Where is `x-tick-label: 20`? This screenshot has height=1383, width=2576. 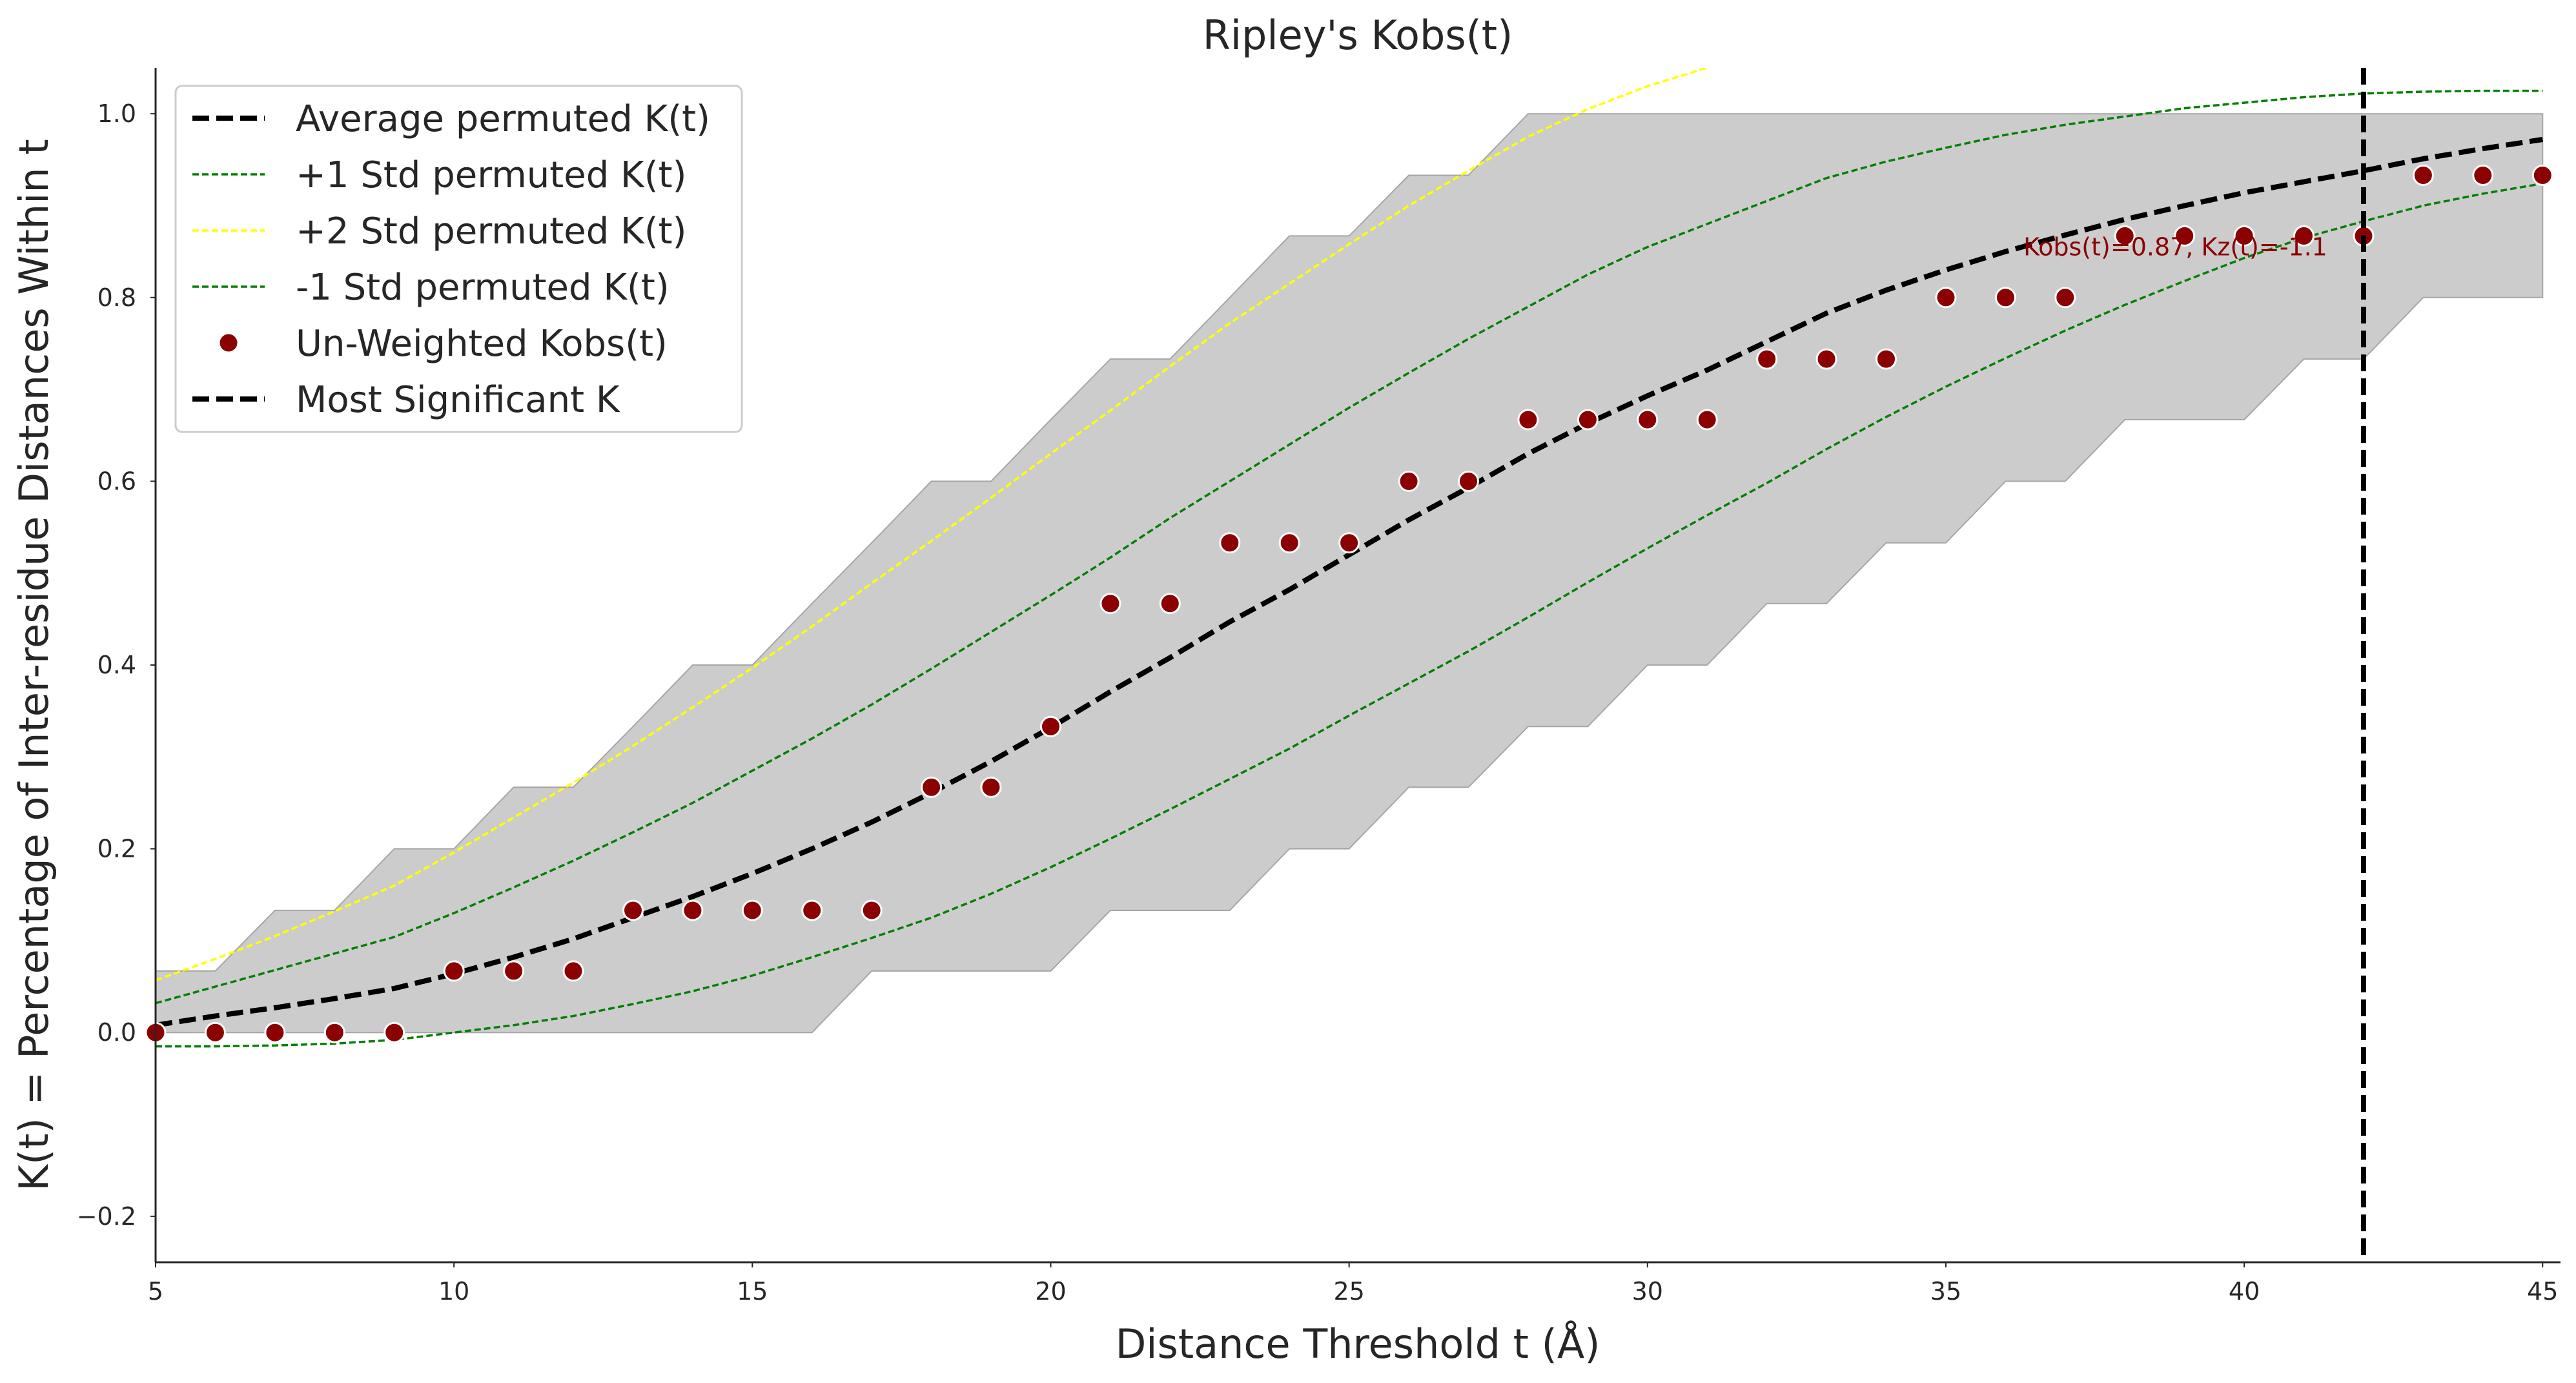
x-tick-label: 20 is located at coordinates (1051, 1291).